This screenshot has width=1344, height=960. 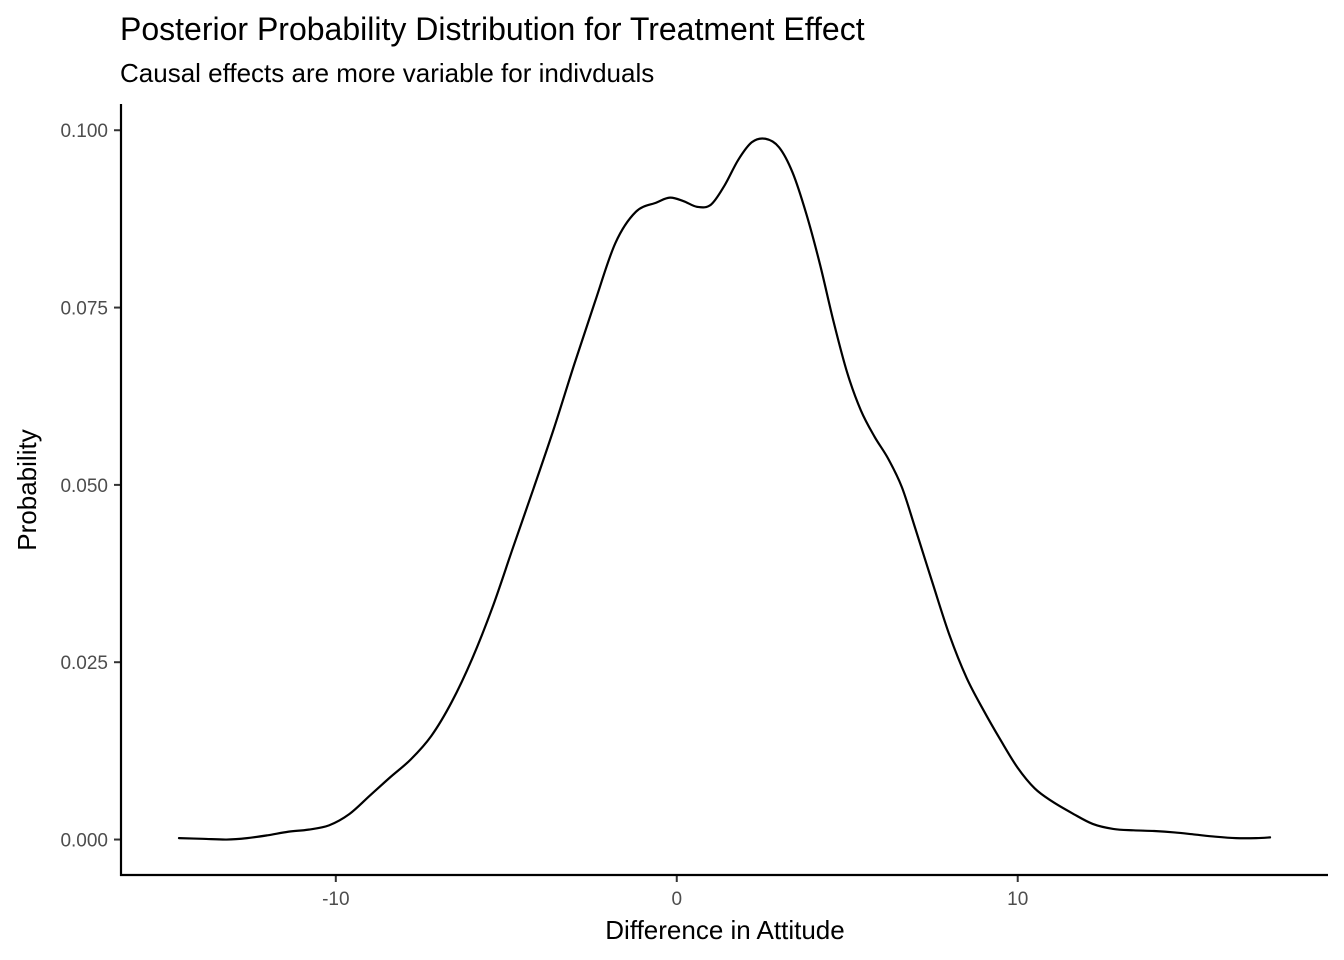 I want to click on y-tick-label: 0.075, so click(x=84, y=309).